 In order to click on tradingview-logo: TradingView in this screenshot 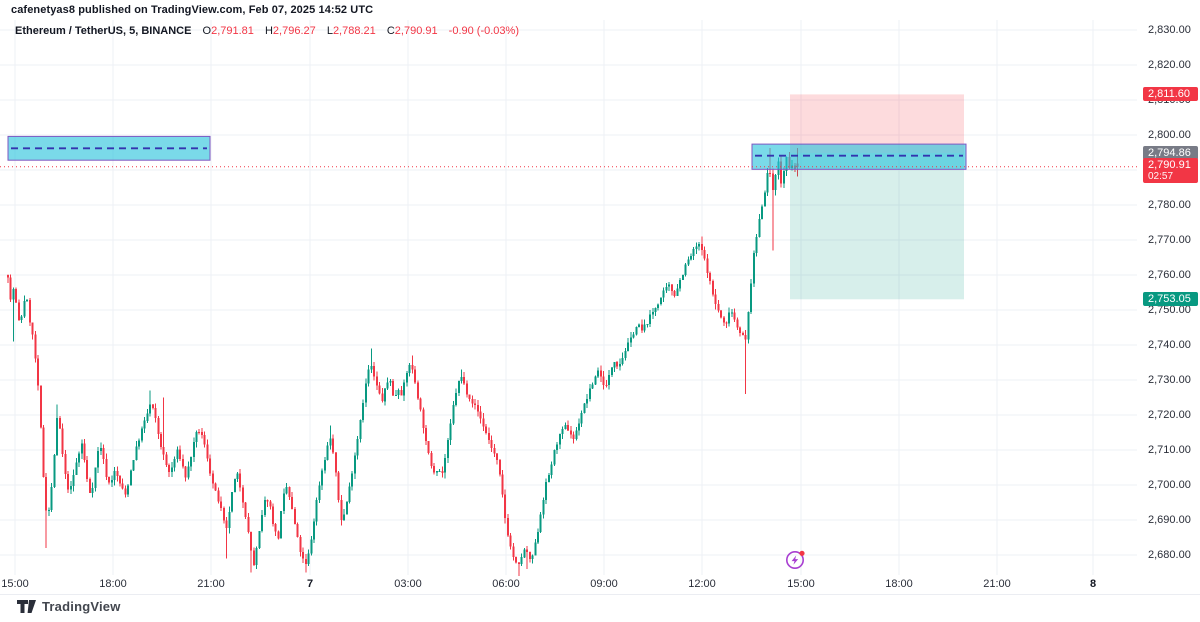, I will do `click(69, 606)`.